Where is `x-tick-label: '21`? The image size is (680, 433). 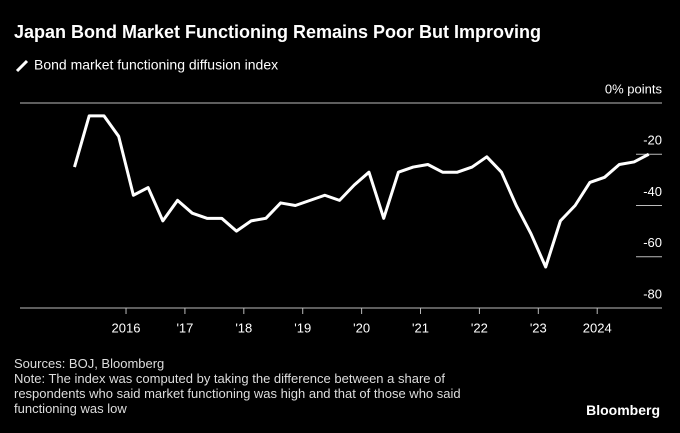
x-tick-label: '21 is located at coordinates (420, 327).